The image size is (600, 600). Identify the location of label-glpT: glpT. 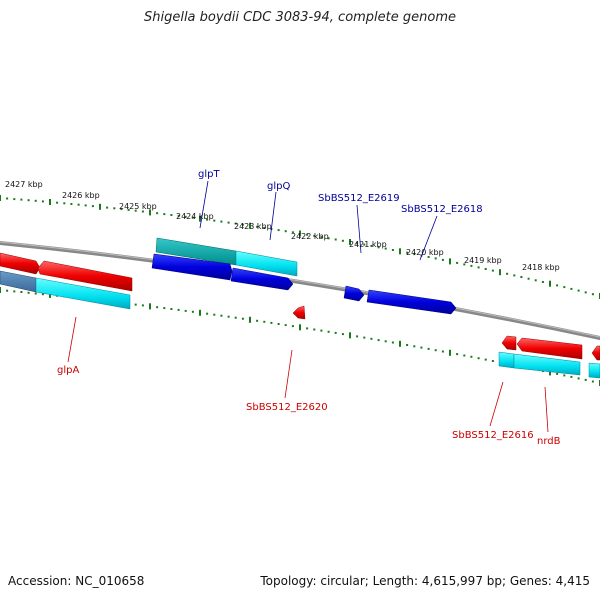
(209, 174).